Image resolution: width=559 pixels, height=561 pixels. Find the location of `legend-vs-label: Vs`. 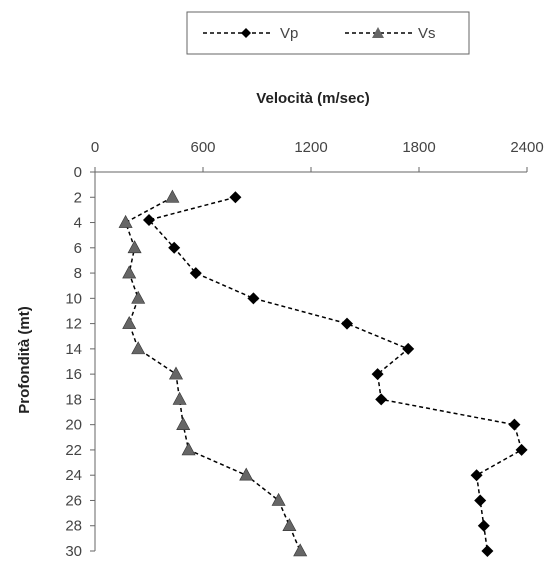

legend-vs-label: Vs is located at coordinates (427, 33).